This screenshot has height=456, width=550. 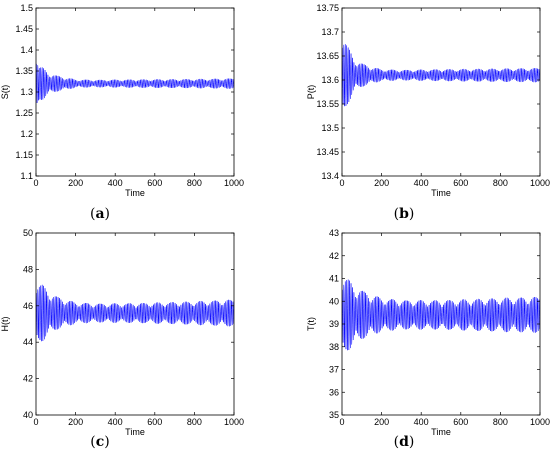 I want to click on y-tick-label: 13.7, so click(x=330, y=32).